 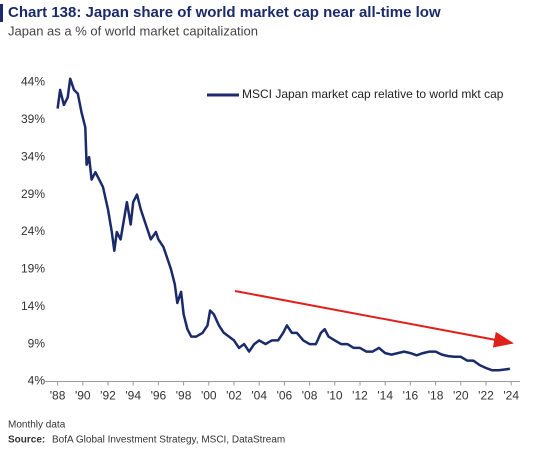 I want to click on y-tick-label: 34%, so click(x=33, y=156).